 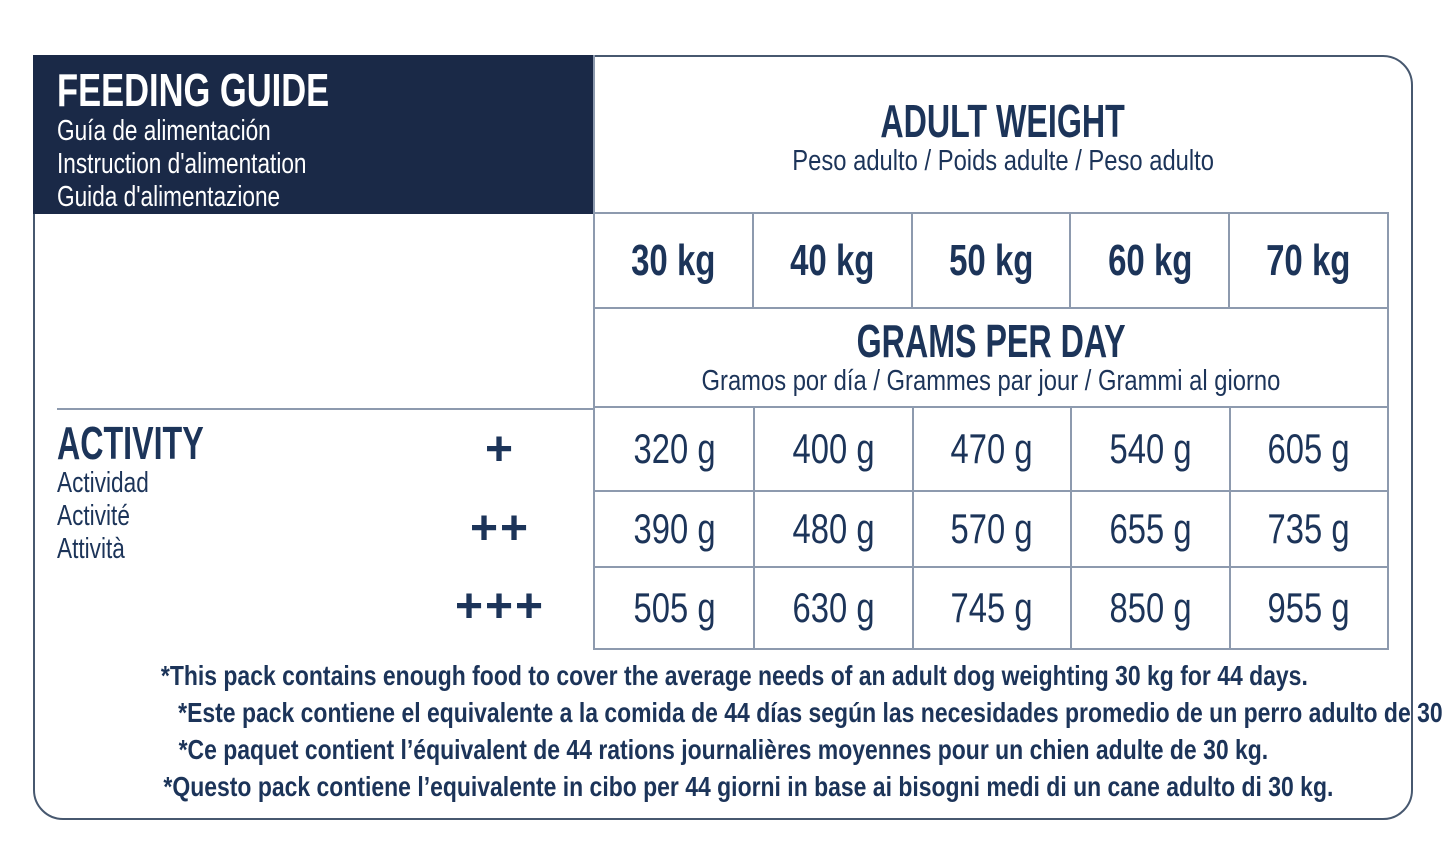 I want to click on grams-per-day-title: GRAMS PER DAY, so click(x=991, y=340).